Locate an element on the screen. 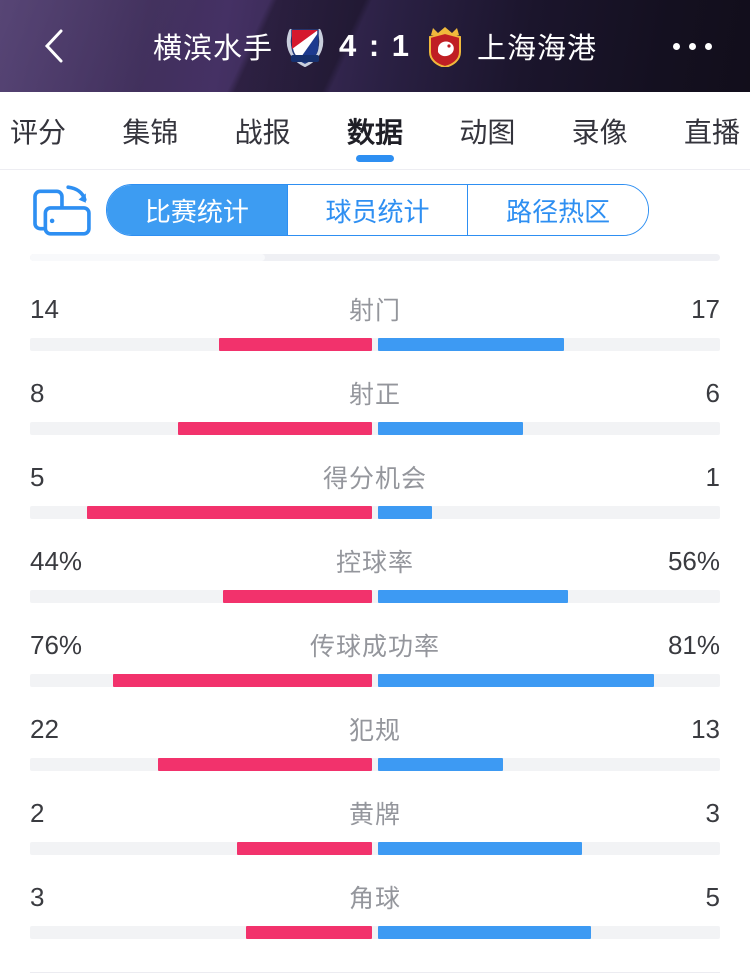 The width and height of the screenshot is (750, 980). back-button is located at coordinates (54, 46).